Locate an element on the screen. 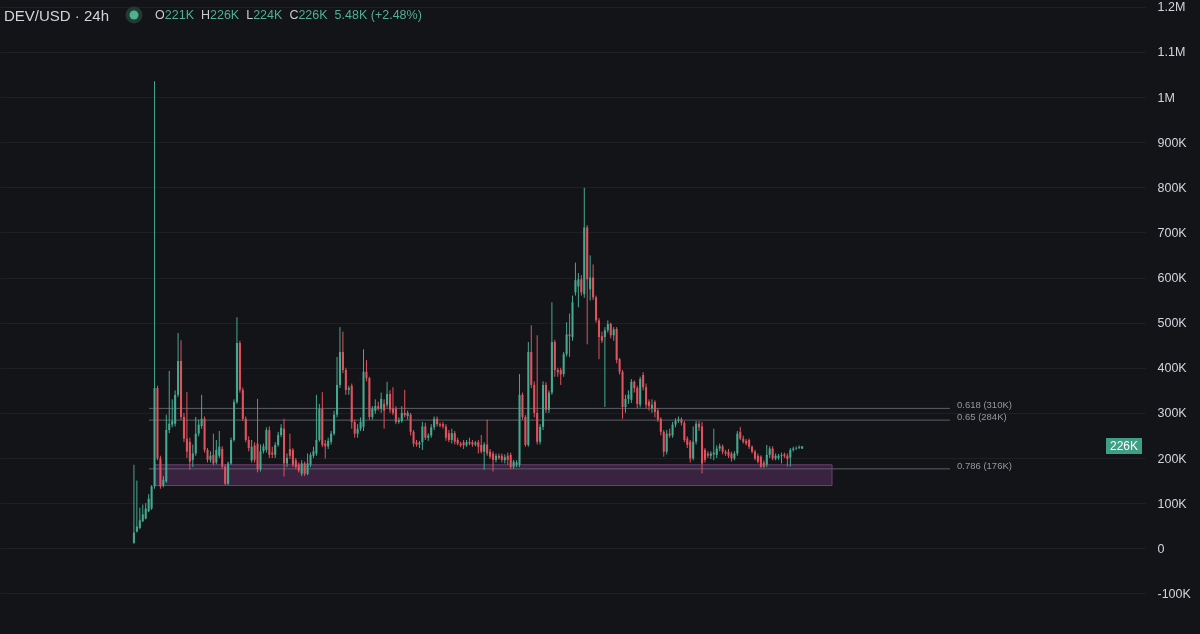  y-tick-label: 100K is located at coordinates (1172, 503).